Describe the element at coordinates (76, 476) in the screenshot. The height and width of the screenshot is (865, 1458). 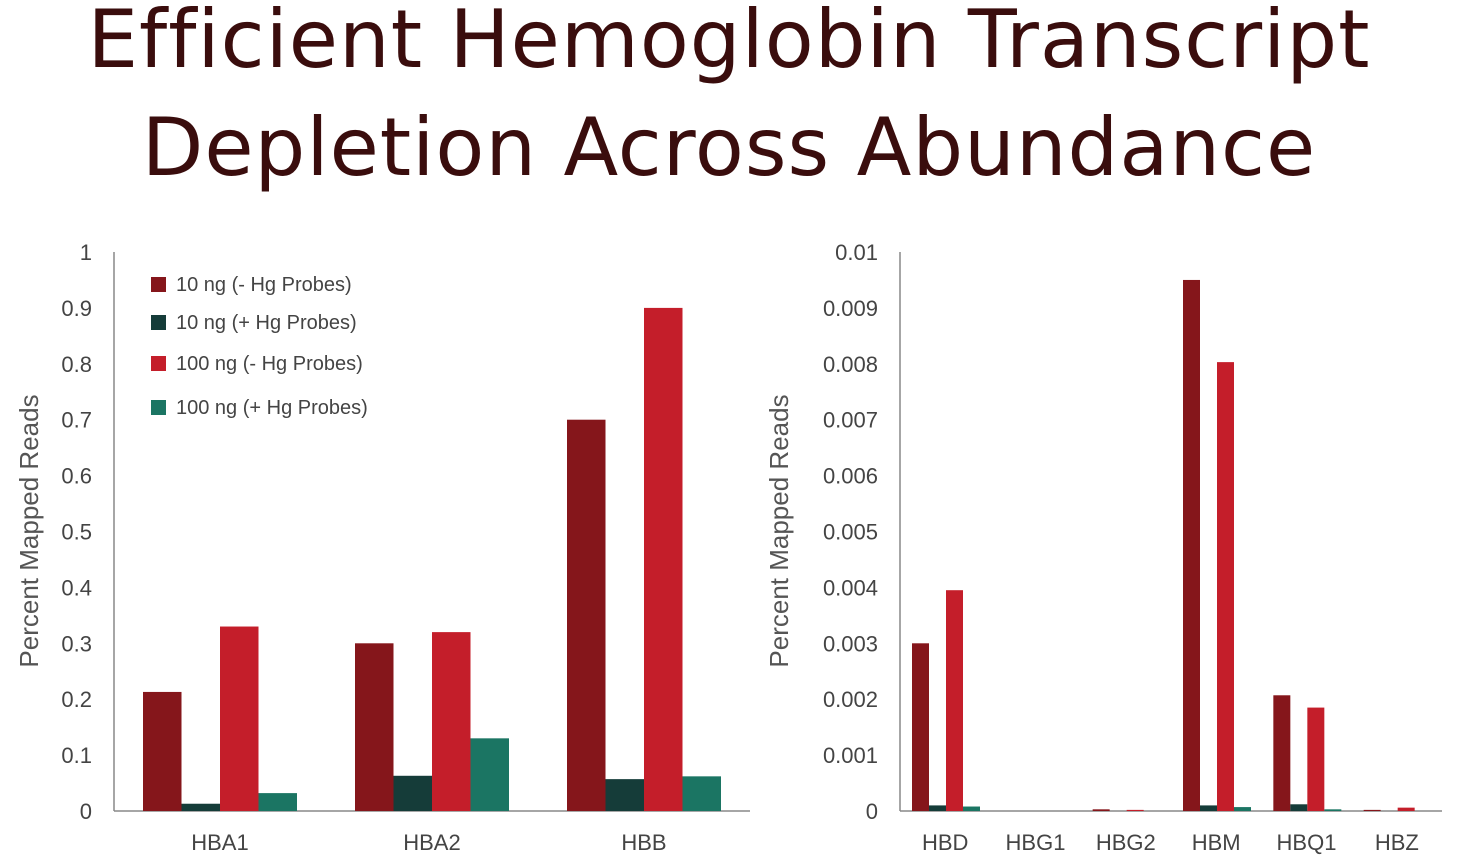
I see `chart-1-y-tick-label: 0.6` at that location.